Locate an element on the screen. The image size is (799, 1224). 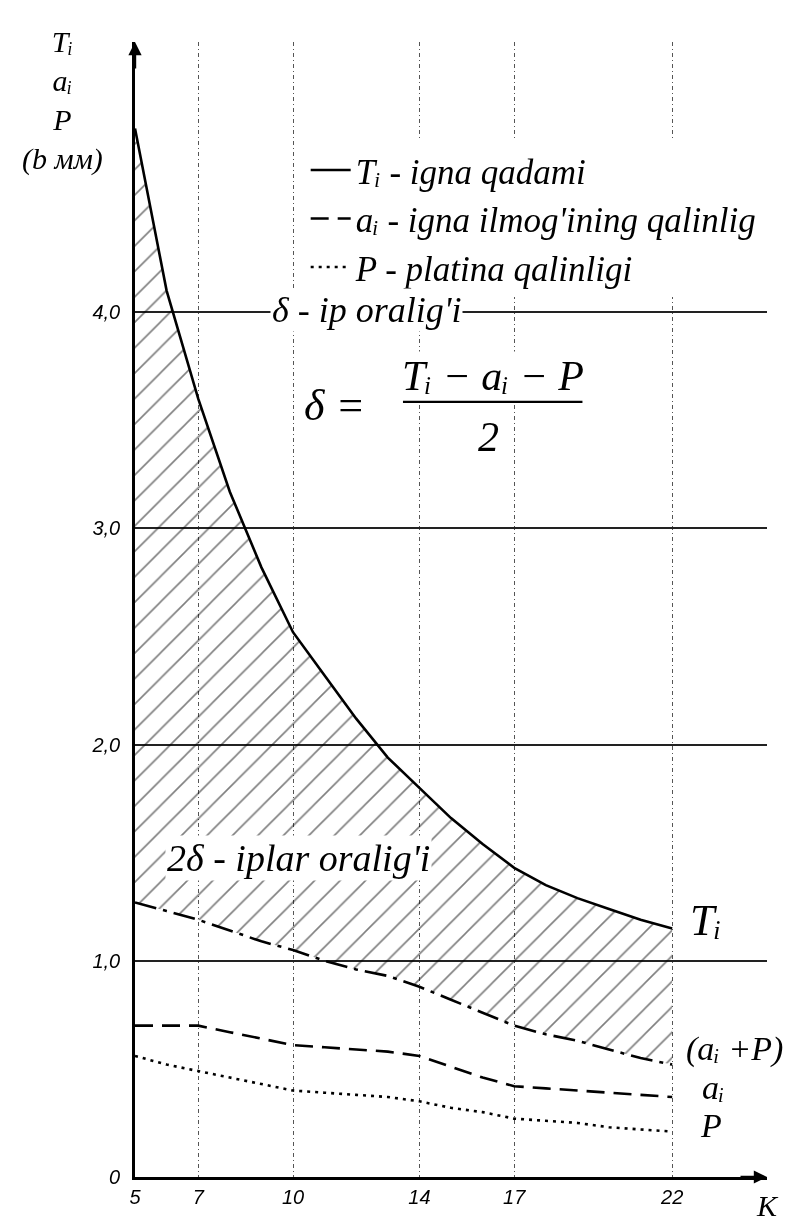
legend-label: P - platina qalinligi is located at coordinates (493, 269).